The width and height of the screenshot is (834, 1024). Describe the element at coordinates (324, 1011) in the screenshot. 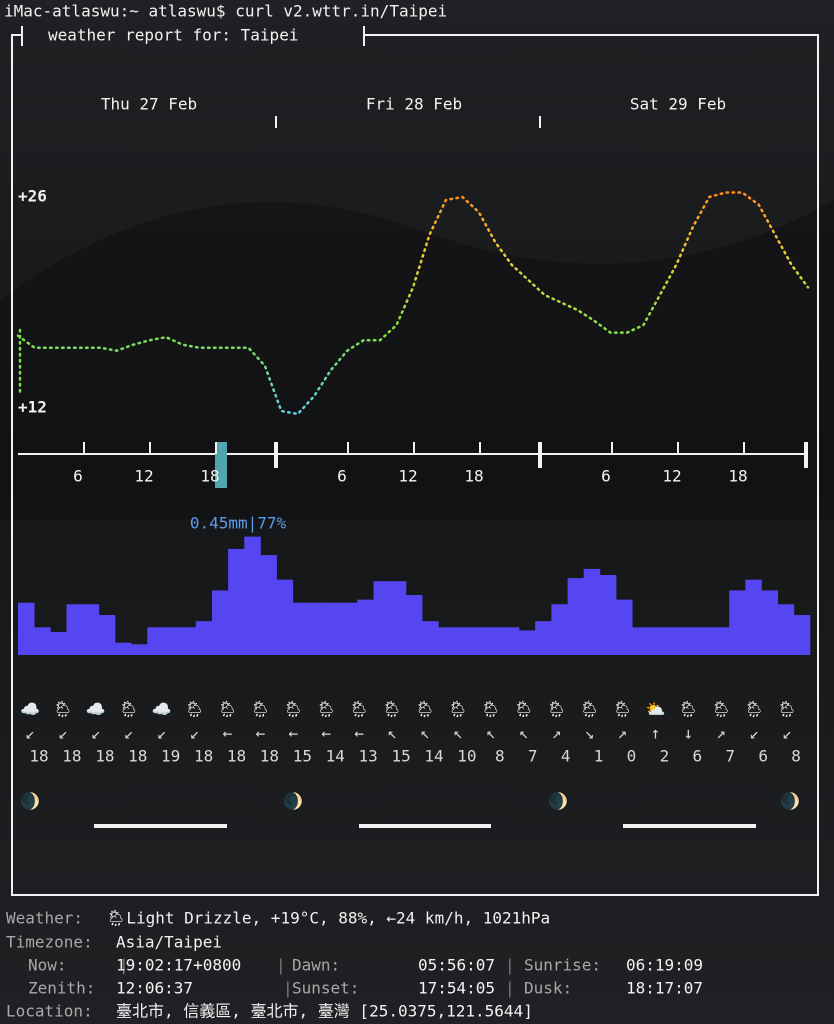

I see `info-value: 臺北市, 信義區, 臺北市, 臺灣 [25.0375,121.5644]` at that location.